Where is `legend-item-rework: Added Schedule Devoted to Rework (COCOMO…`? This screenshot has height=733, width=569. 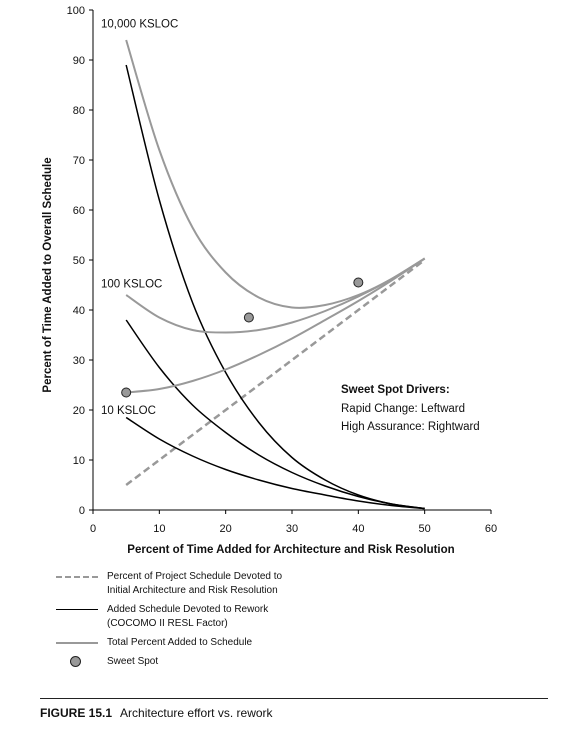 legend-item-rework: Added Schedule Devoted to Rework (COCOMO… is located at coordinates (256, 617).